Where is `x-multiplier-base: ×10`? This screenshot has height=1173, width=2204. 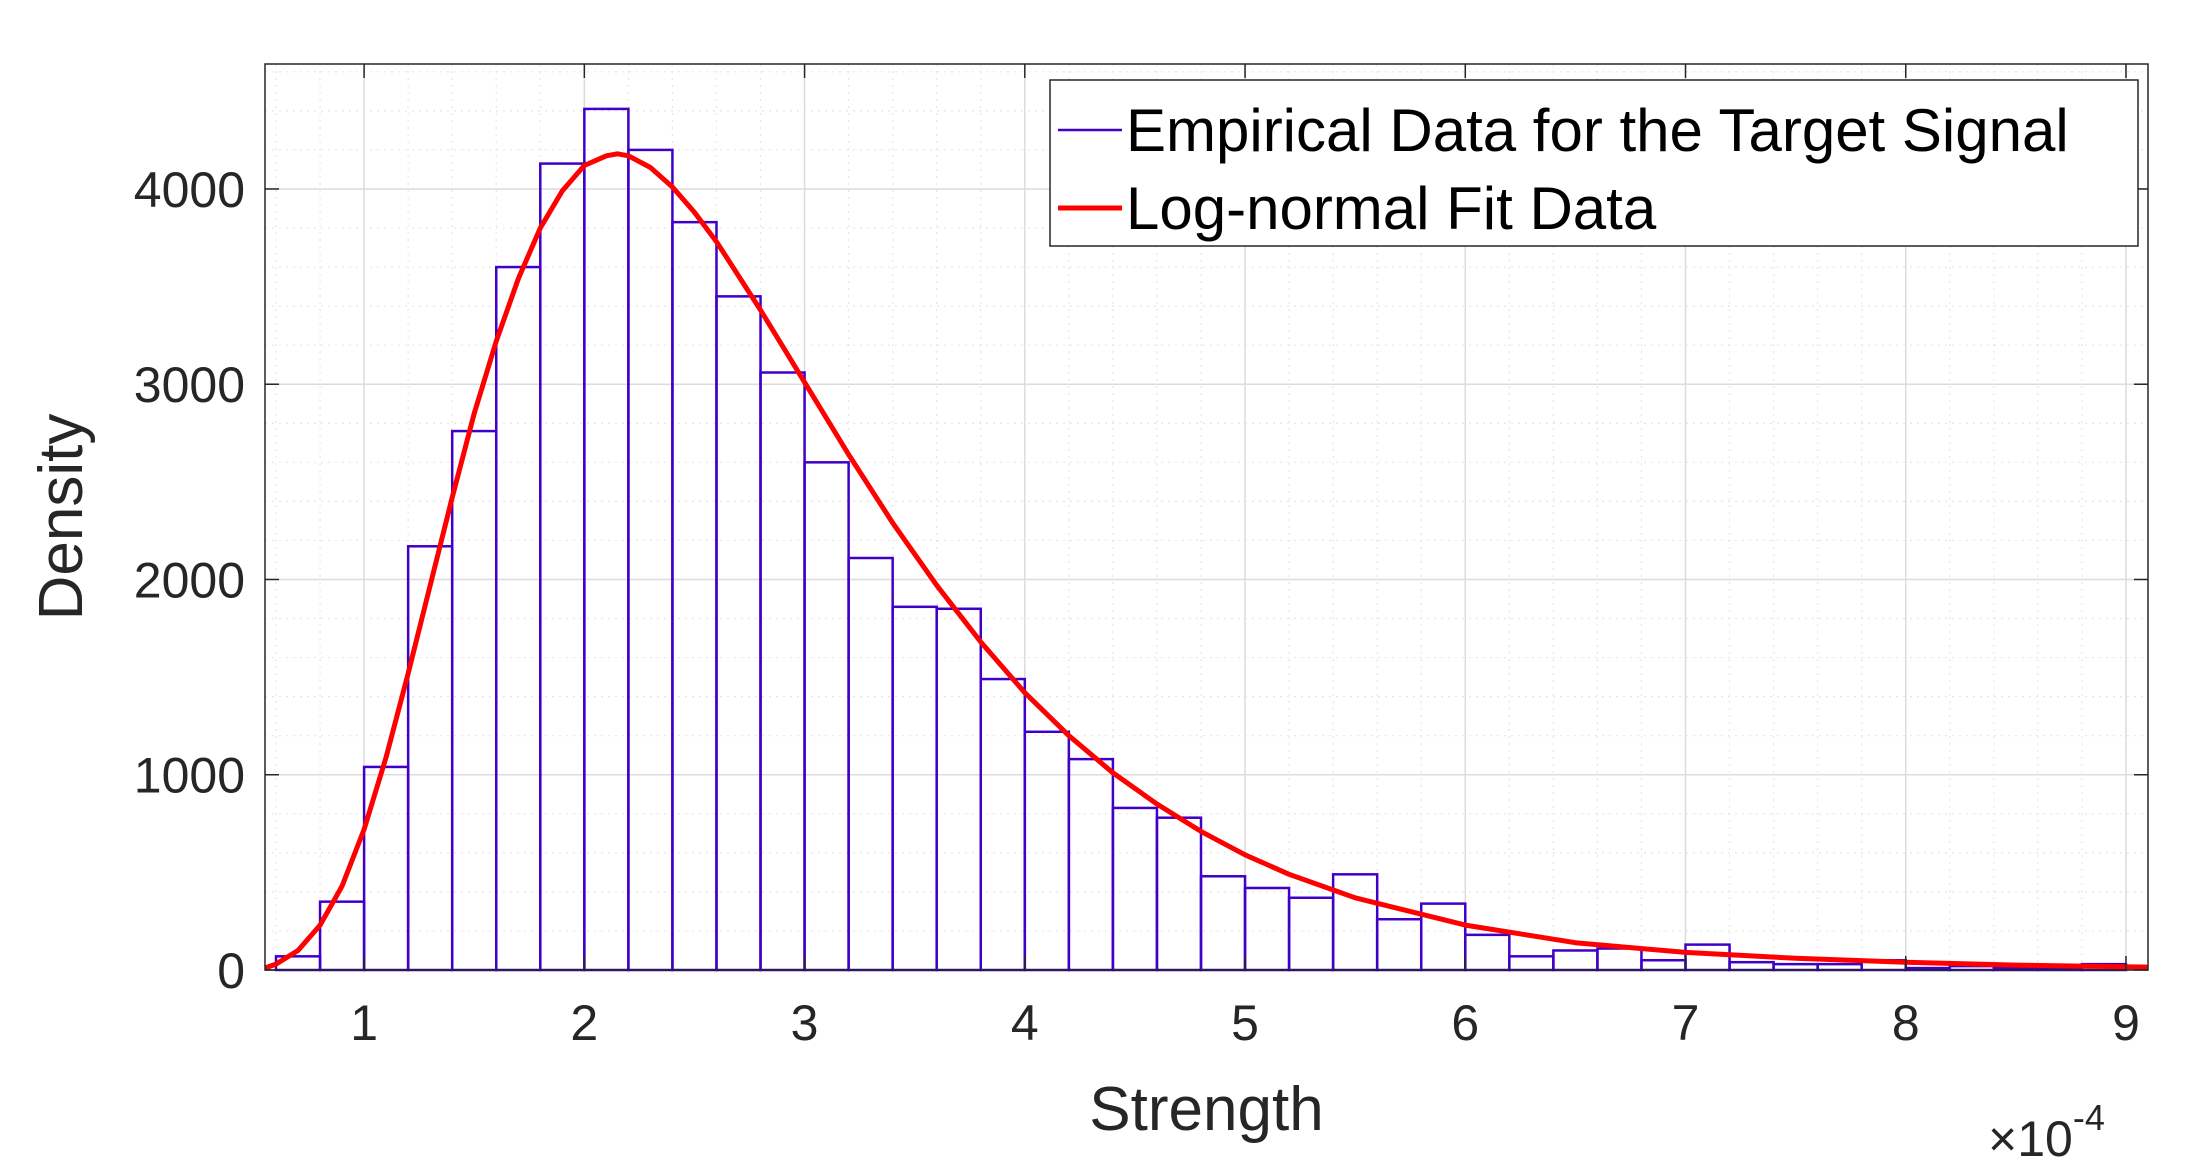
x-multiplier-base: ×10 is located at coordinates (2030, 1139).